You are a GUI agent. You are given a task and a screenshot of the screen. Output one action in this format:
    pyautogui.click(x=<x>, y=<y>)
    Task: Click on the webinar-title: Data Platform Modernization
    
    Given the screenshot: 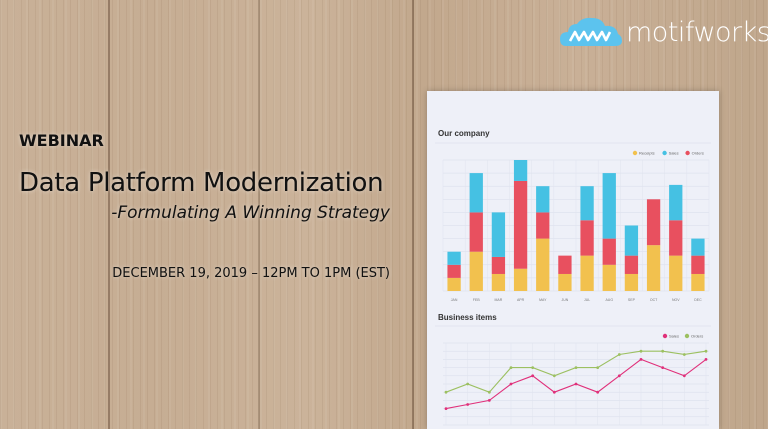 What is the action you would take?
    pyautogui.click(x=201, y=183)
    